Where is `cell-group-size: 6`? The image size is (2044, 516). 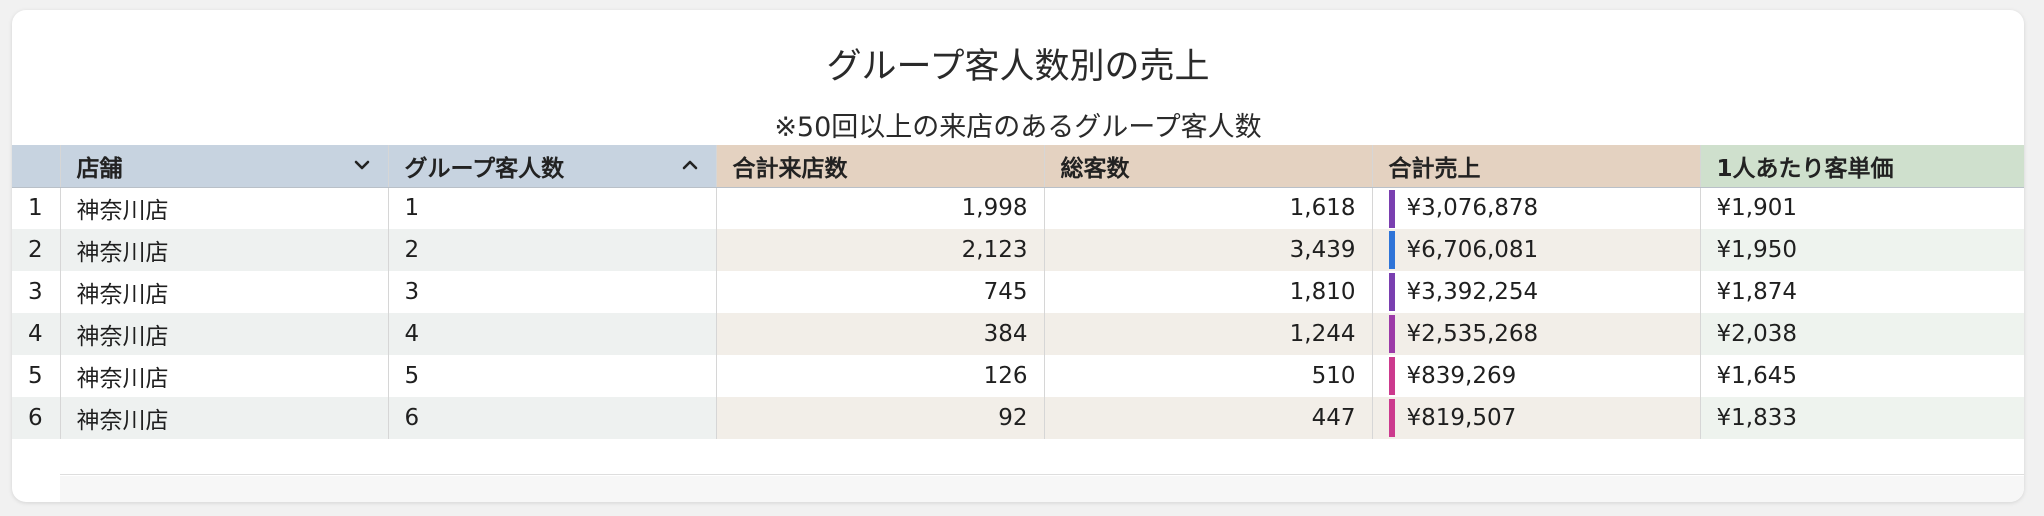
cell-group-size: 6 is located at coordinates (552, 418).